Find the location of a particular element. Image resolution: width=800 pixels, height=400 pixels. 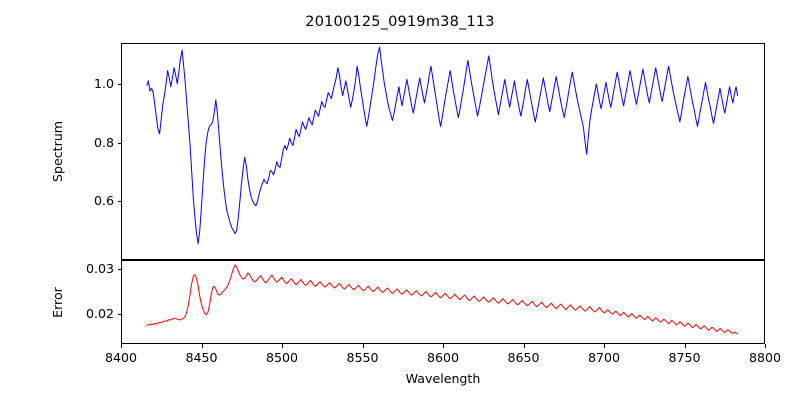

error-ytick-label-1: 0.03 is located at coordinates (99, 269).